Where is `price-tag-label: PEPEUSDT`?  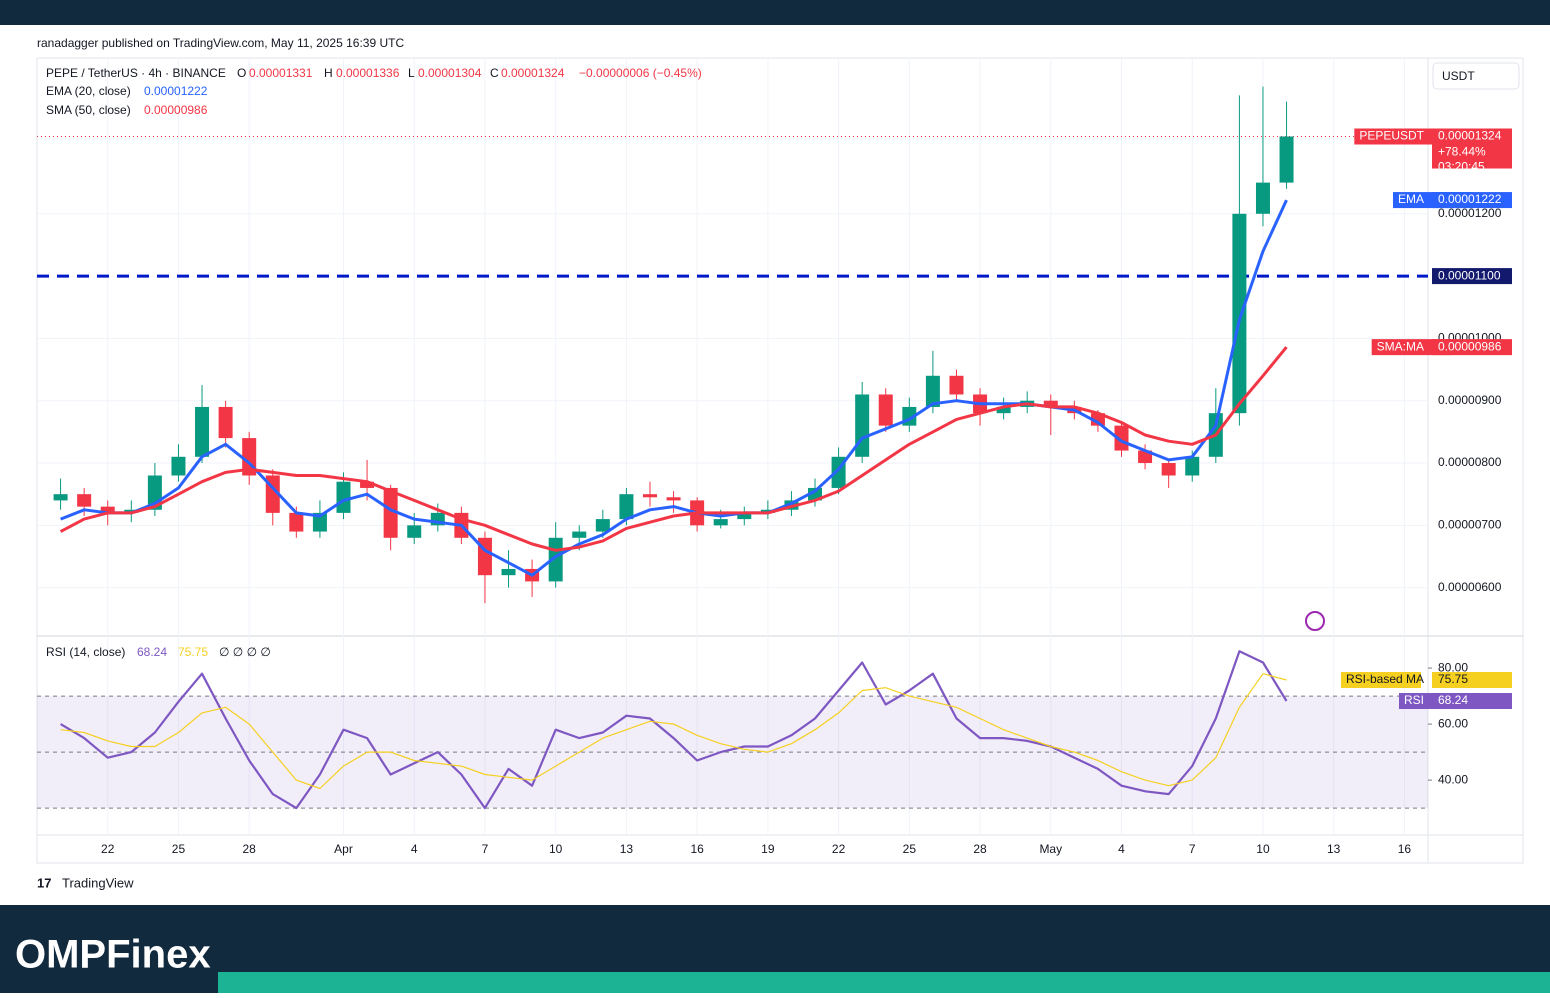
price-tag-label: PEPEUSDT is located at coordinates (1391, 136).